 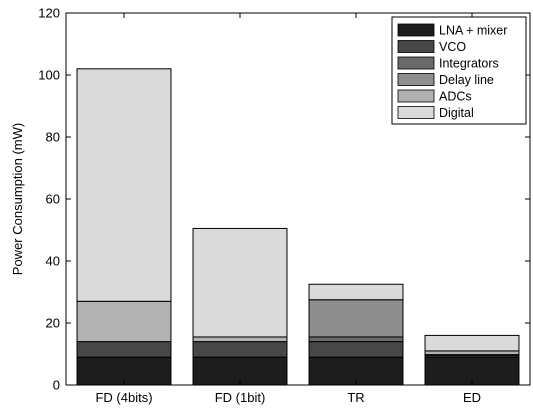 I want to click on y-tick-label: 60, so click(x=53, y=199).